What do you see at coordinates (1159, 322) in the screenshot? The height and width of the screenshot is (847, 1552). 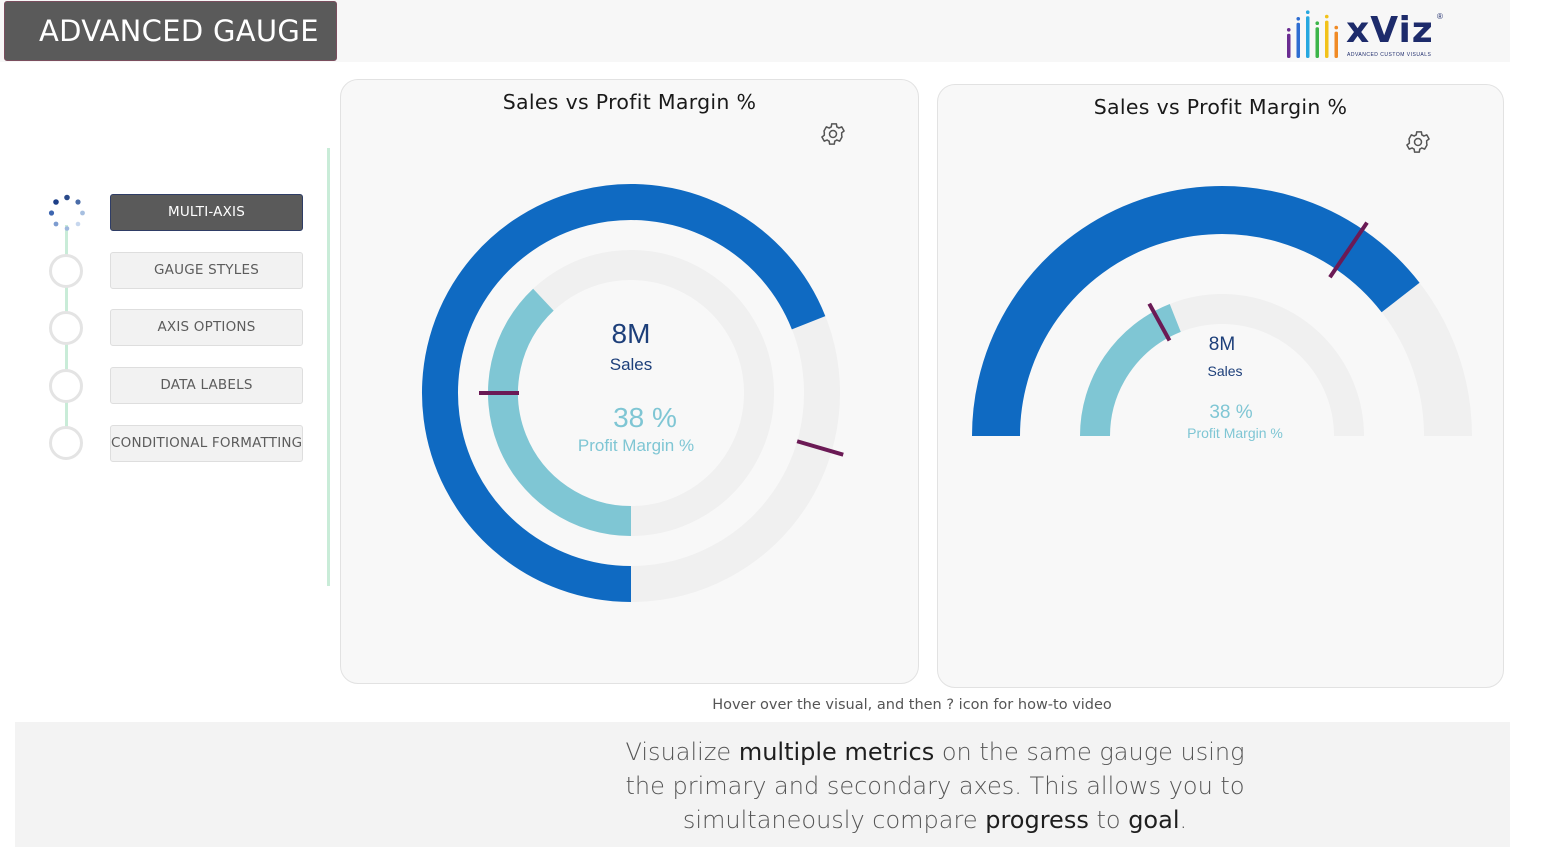 I see `secondary-target-marker` at bounding box center [1159, 322].